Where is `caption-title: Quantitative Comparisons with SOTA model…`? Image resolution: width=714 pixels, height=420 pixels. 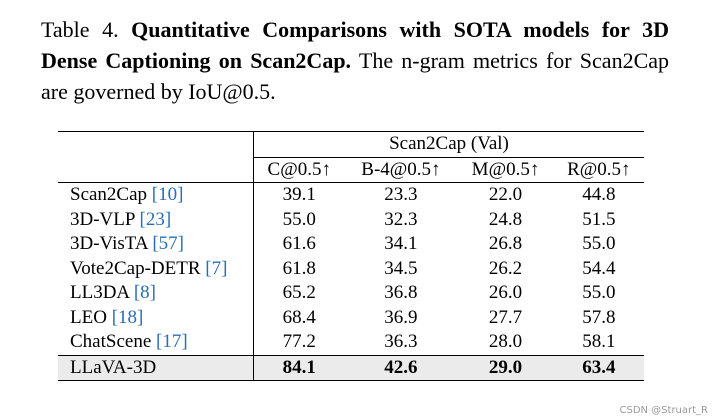
caption-title: Quantitative Comparisons with SOTA model… is located at coordinates (355, 45).